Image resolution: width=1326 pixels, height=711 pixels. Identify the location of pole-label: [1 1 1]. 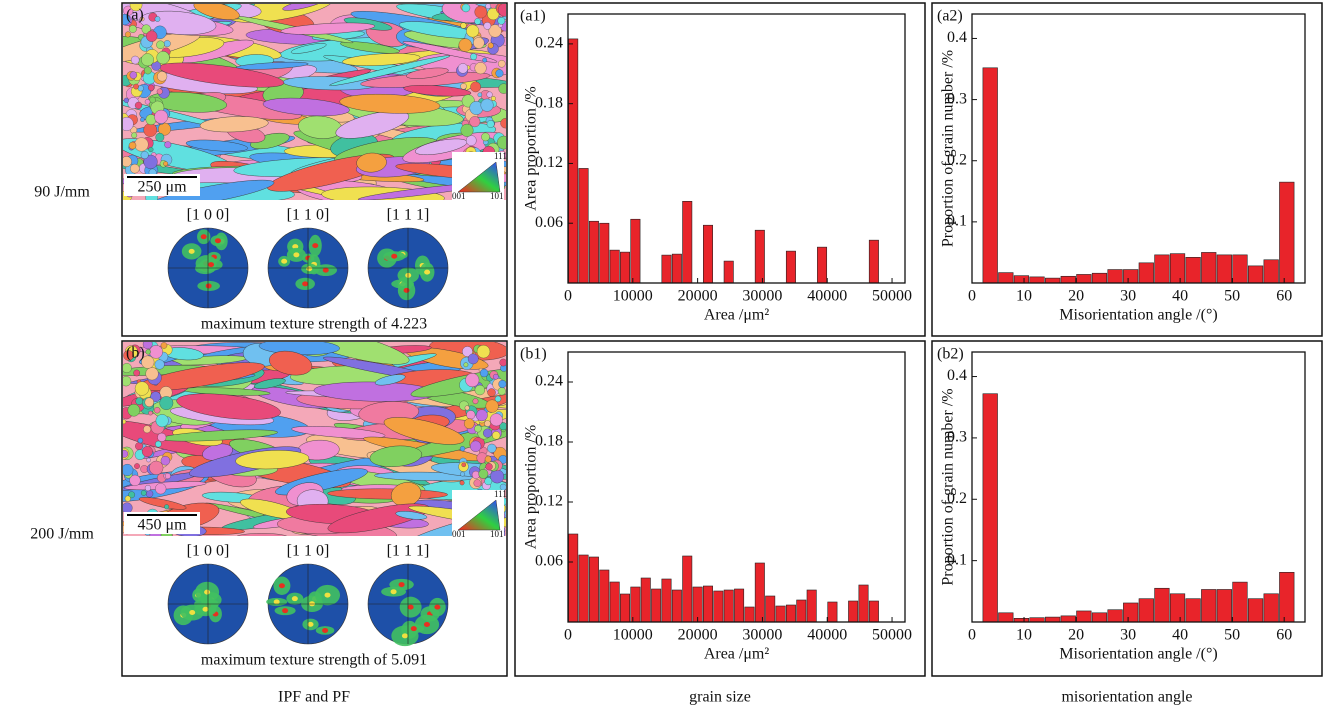
(408, 551).